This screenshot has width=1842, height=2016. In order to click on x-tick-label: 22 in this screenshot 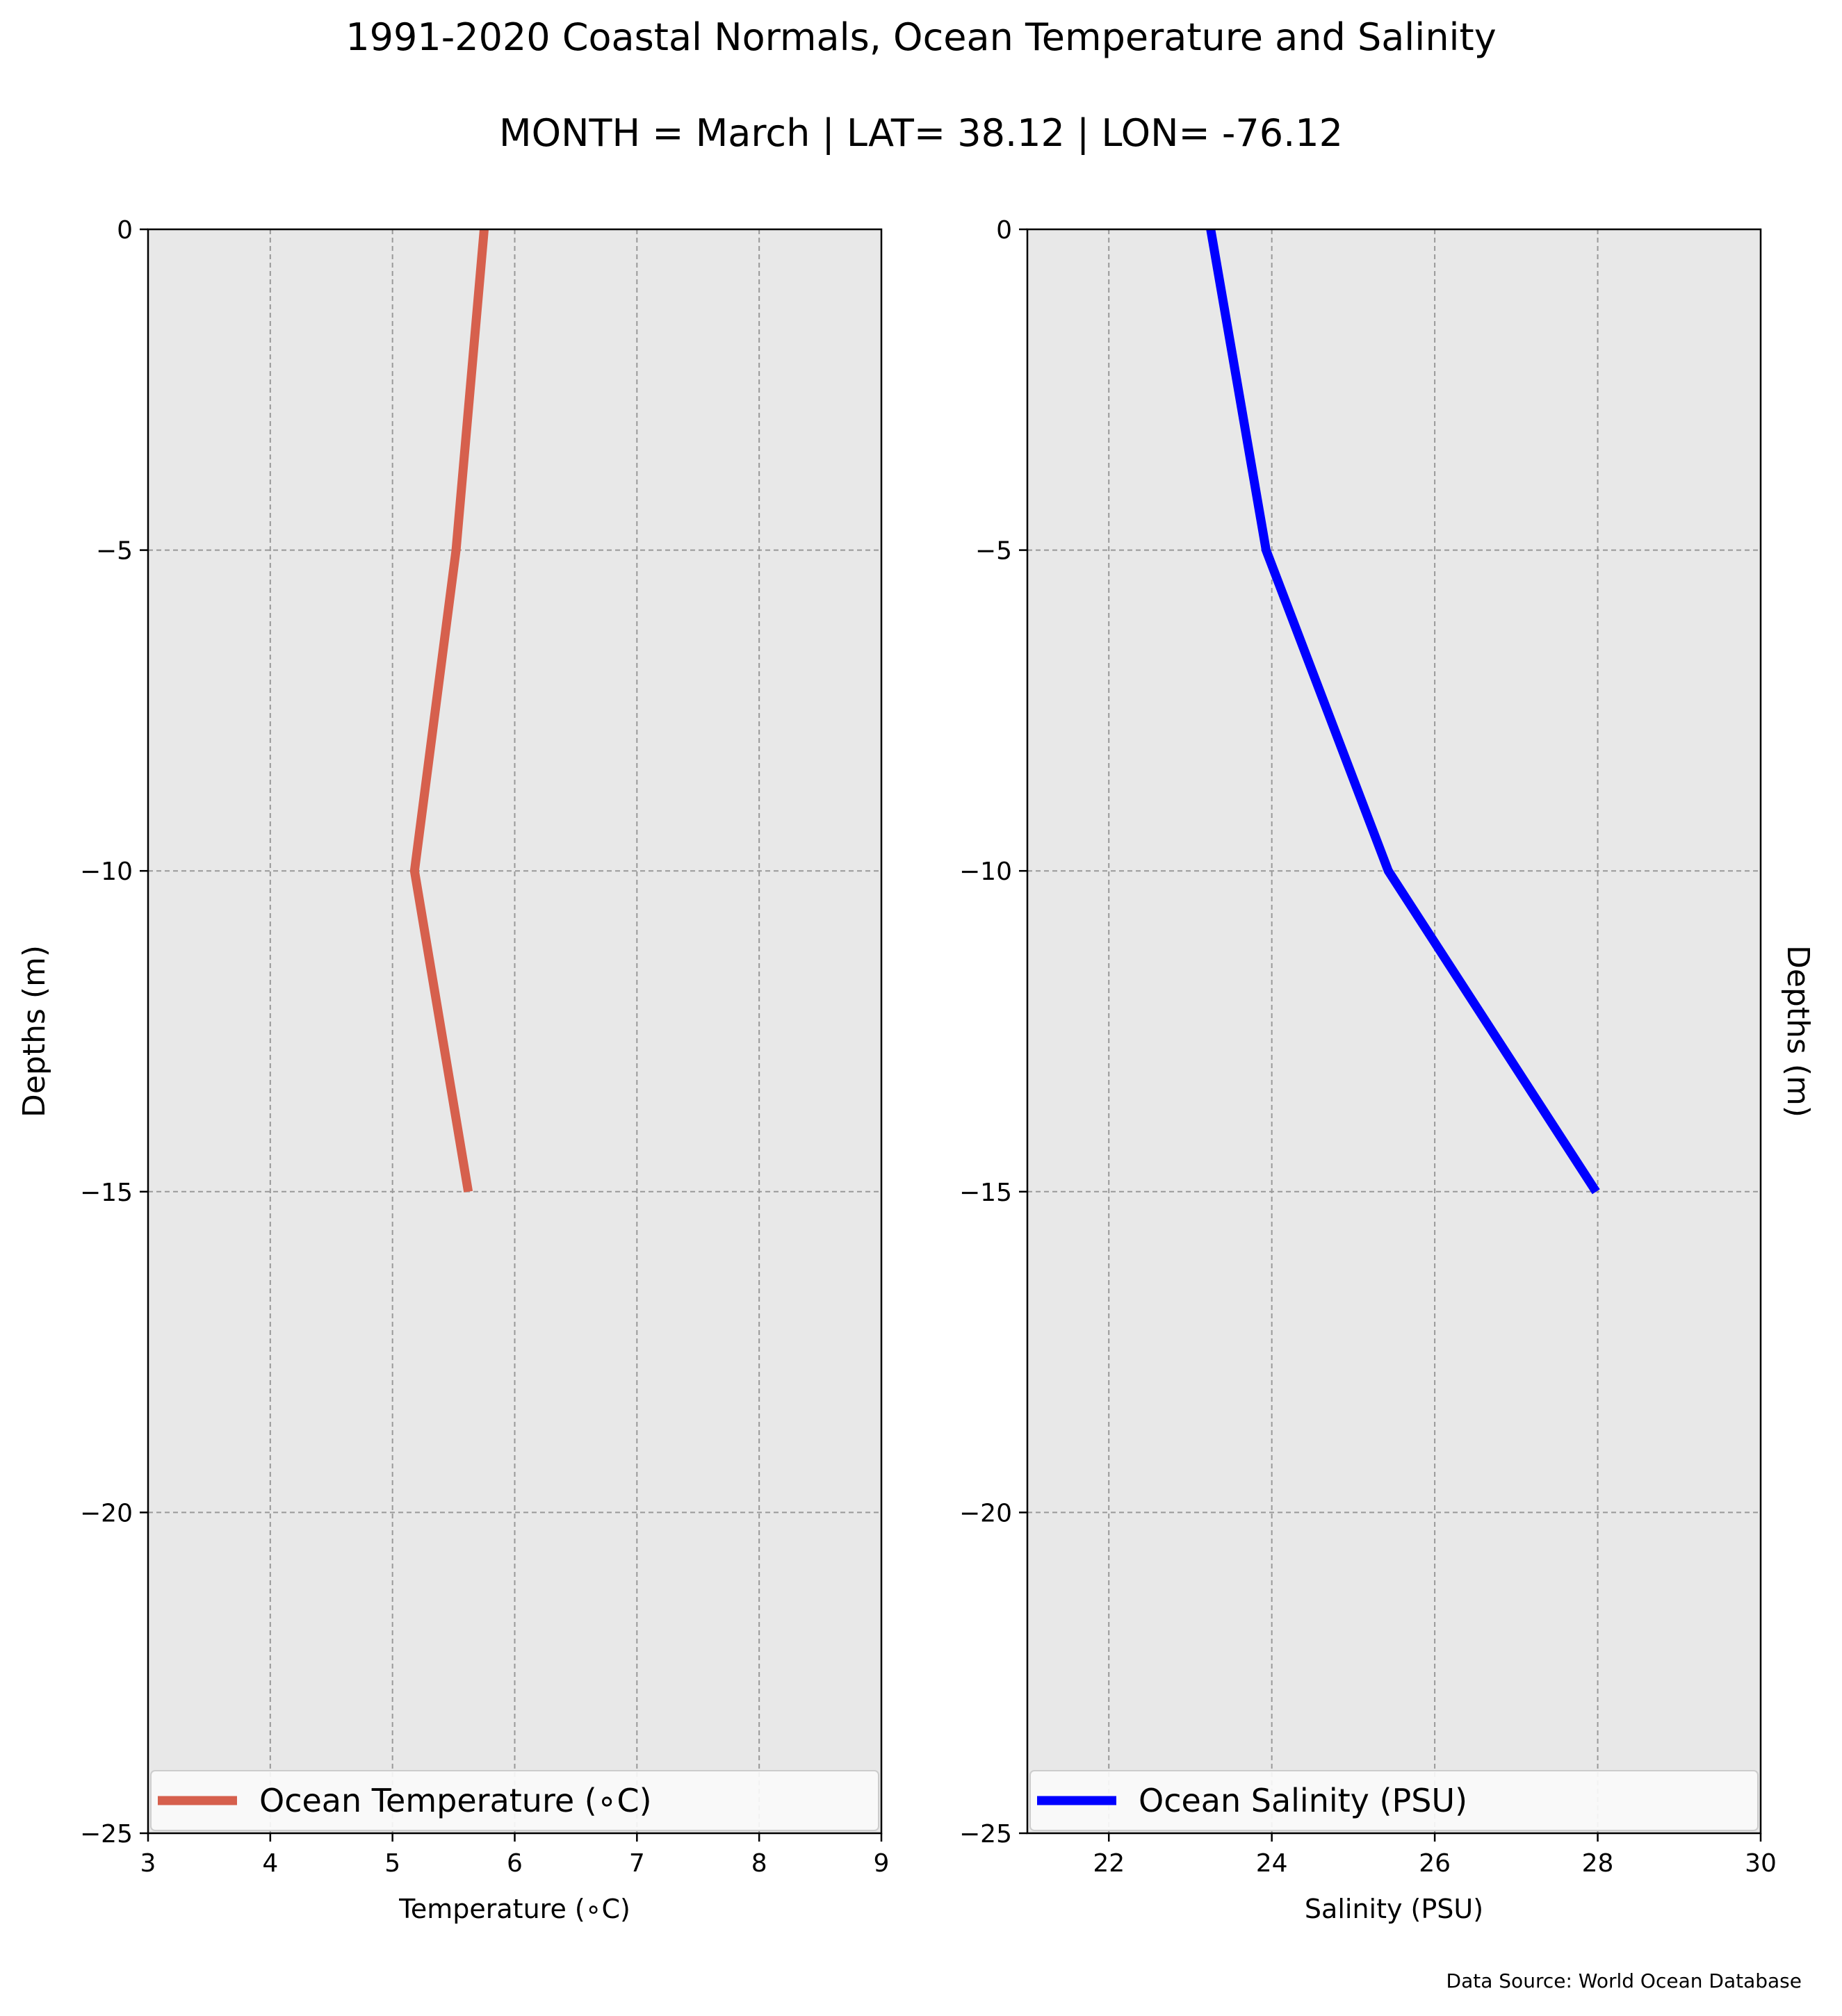, I will do `click(1109, 1864)`.